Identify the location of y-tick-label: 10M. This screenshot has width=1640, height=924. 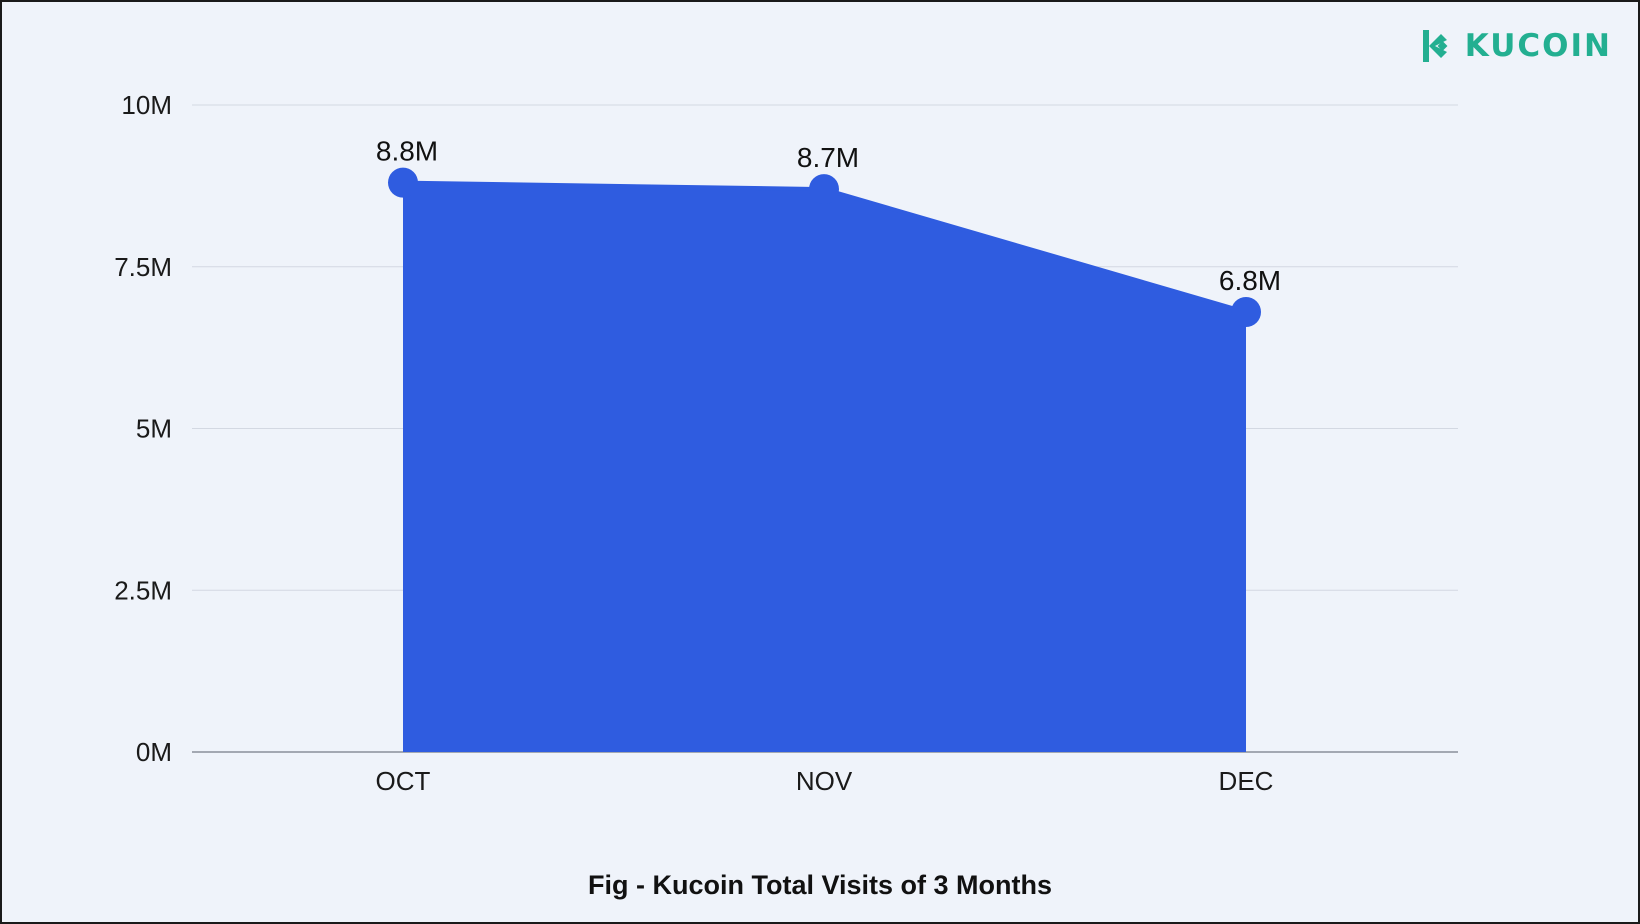
(146, 105).